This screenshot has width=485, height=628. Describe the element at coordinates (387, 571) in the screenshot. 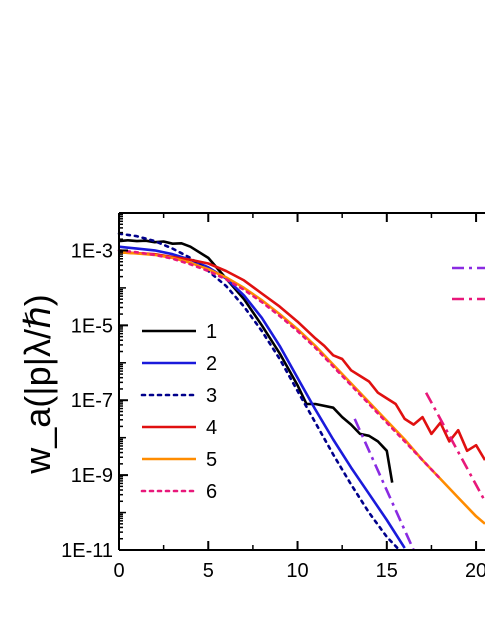

I see `x-tick-label: 15` at that location.